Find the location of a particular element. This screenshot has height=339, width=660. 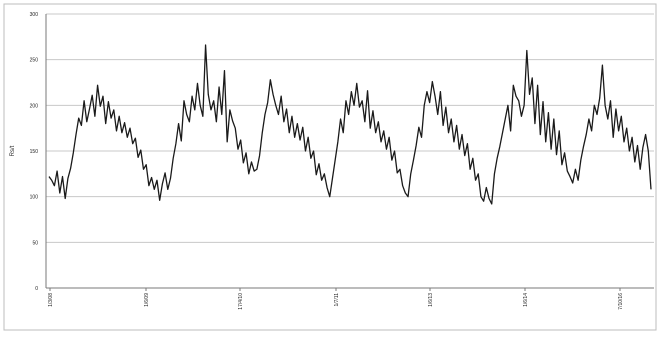

x-tick-label: 1/7/11 is located at coordinates (337, 300).